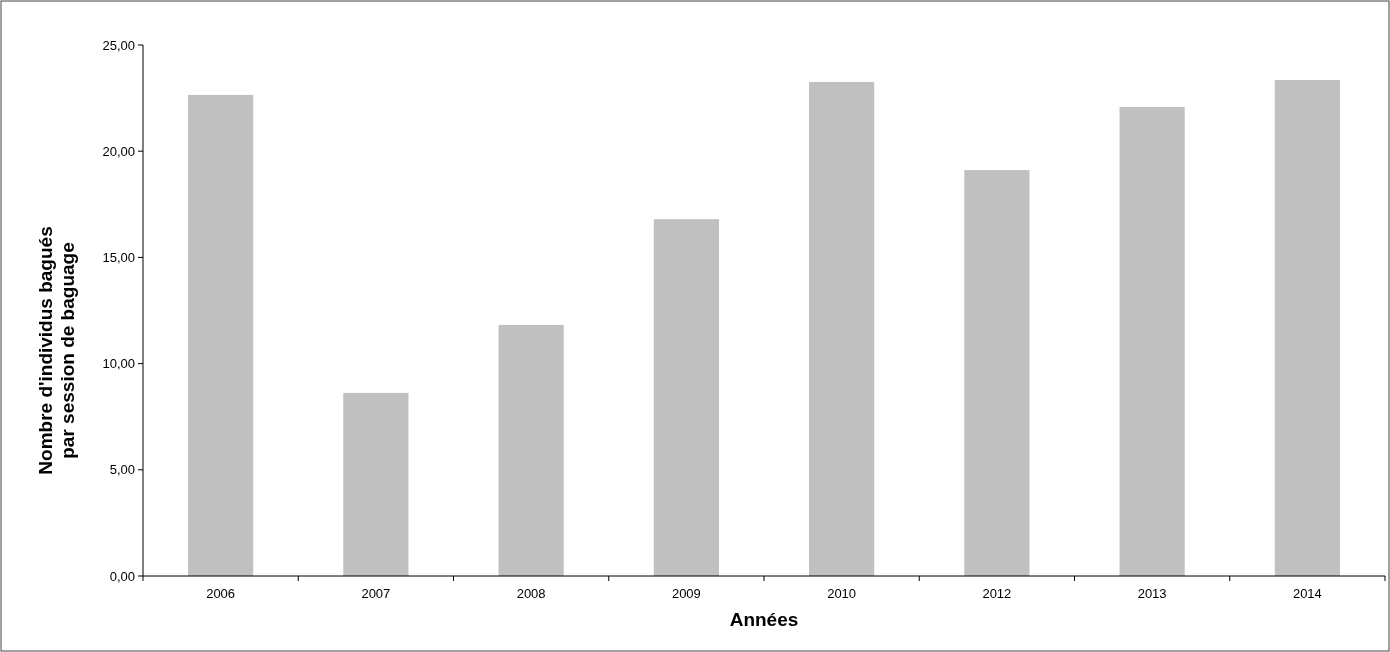  What do you see at coordinates (1152, 593) in the screenshot?
I see `x-tick-label: 2013` at bounding box center [1152, 593].